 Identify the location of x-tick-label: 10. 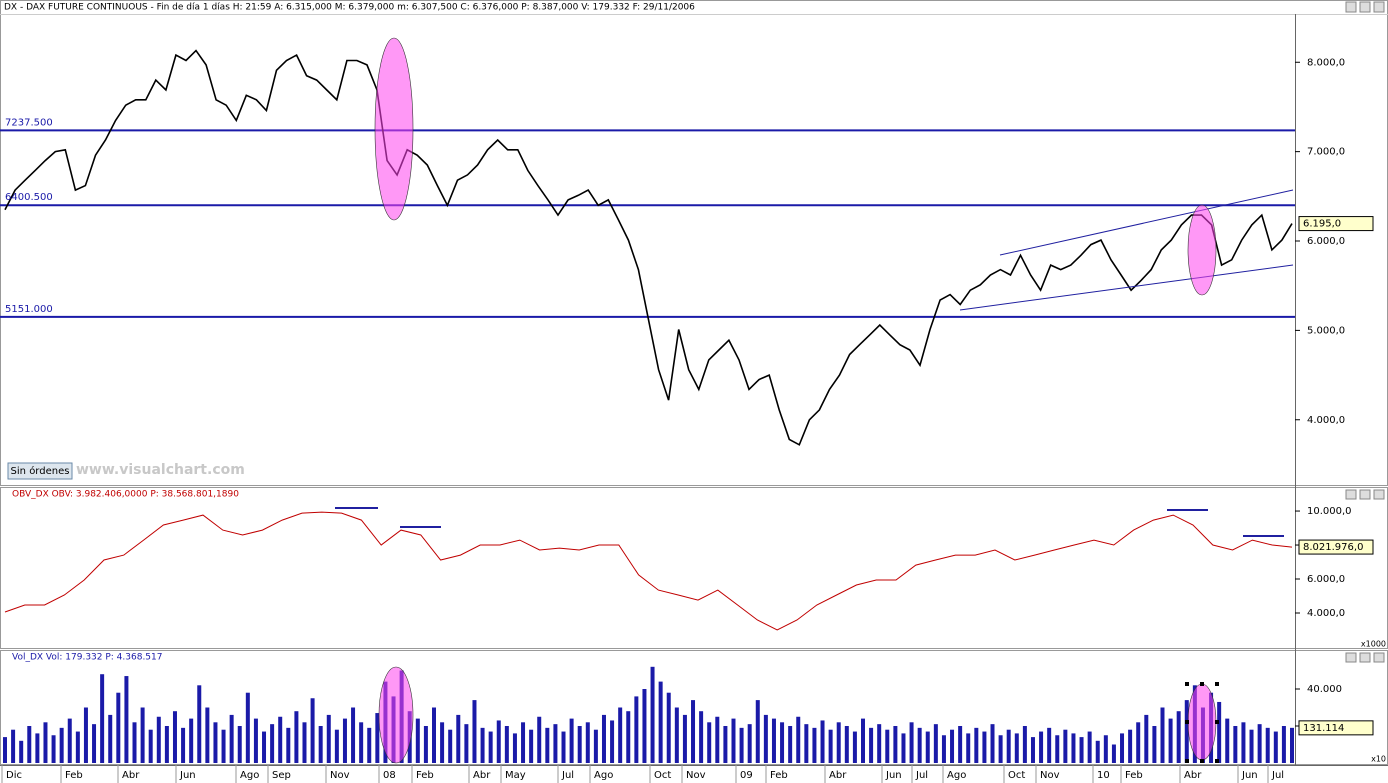
(1103, 775).